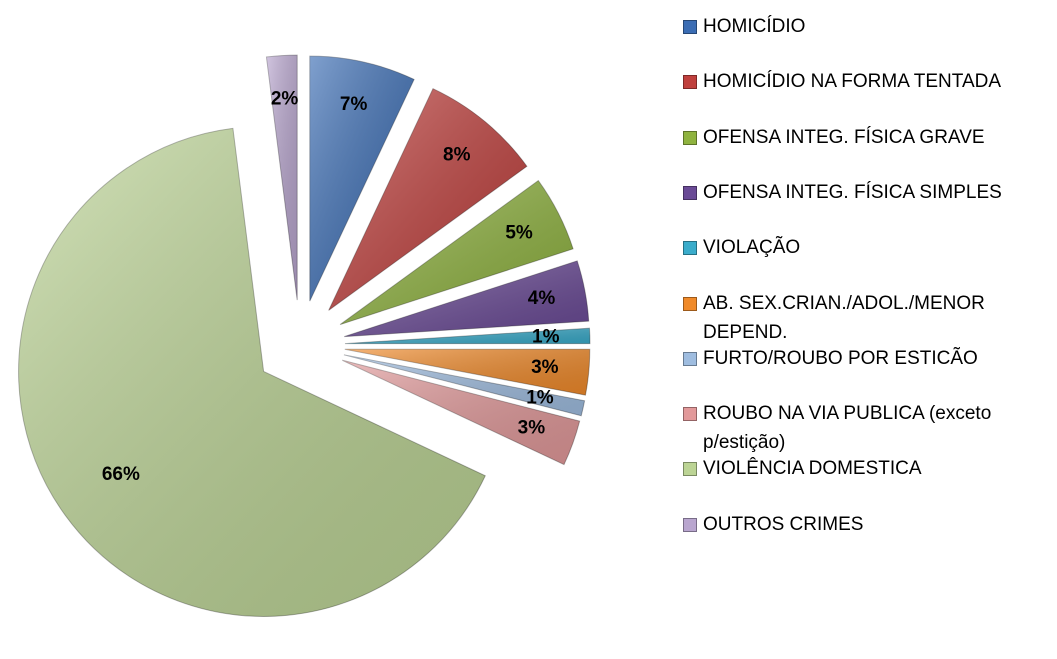 This screenshot has height=659, width=1057. Describe the element at coordinates (868, 26) in the screenshot. I see `legend-item: HOMICÍDIO` at that location.